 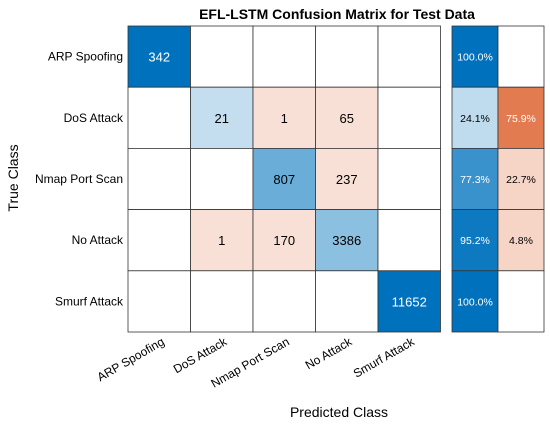 I want to click on matrix-cell-value: 170, so click(x=284, y=240).